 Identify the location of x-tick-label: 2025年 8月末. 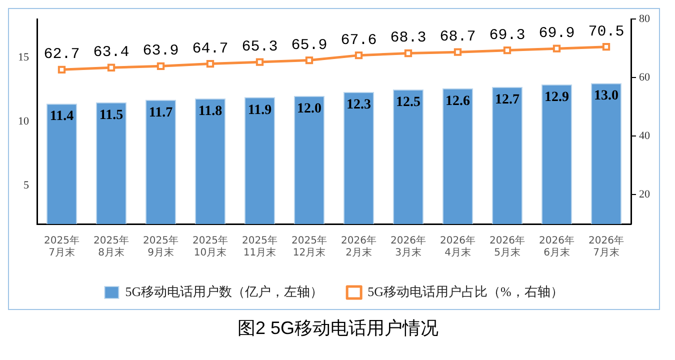
(111, 246).